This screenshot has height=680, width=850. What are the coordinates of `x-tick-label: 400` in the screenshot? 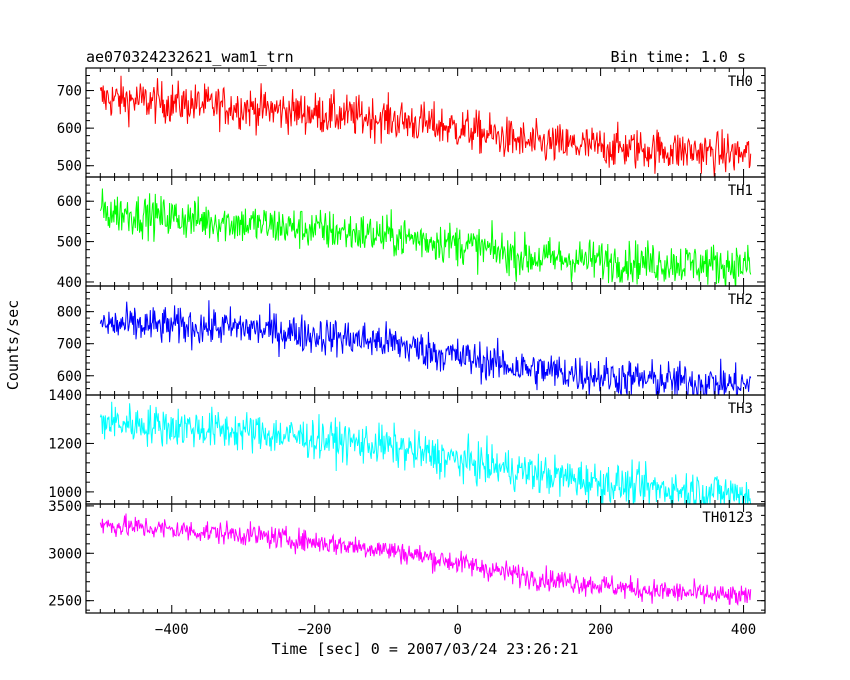 It's located at (743, 630).